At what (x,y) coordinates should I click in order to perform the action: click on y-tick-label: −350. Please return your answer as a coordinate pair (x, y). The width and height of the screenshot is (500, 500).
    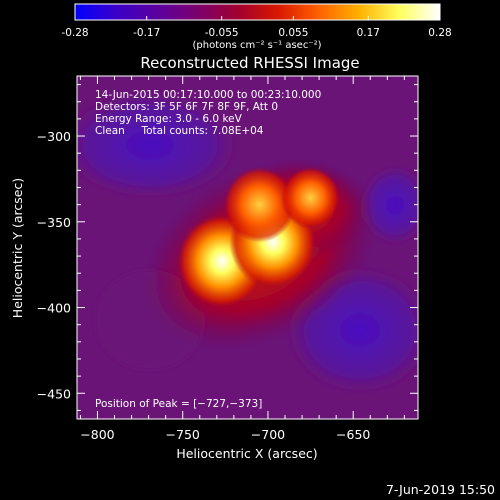
    Looking at the image, I should click on (54, 222).